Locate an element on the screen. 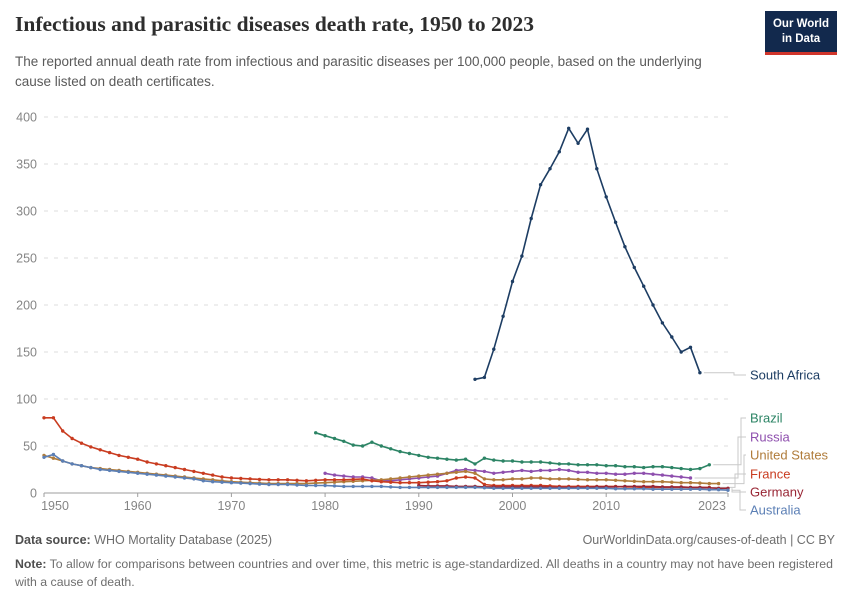 This screenshot has height=600, width=850. series-line-brazil is located at coordinates (512, 451).